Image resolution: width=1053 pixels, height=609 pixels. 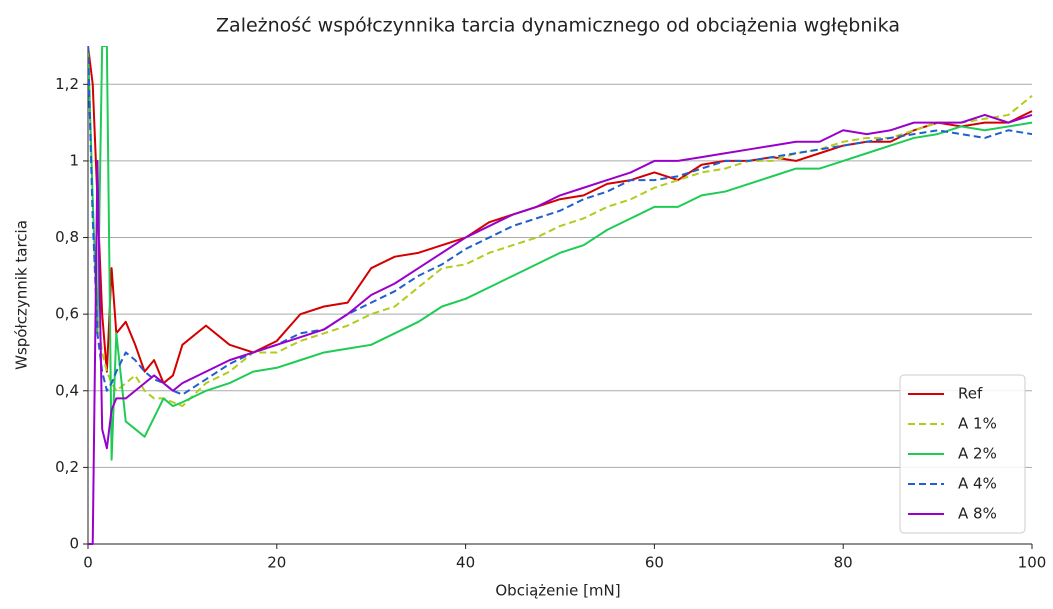 What do you see at coordinates (67, 467) in the screenshot?
I see `y-tick-label: 0,2` at bounding box center [67, 467].